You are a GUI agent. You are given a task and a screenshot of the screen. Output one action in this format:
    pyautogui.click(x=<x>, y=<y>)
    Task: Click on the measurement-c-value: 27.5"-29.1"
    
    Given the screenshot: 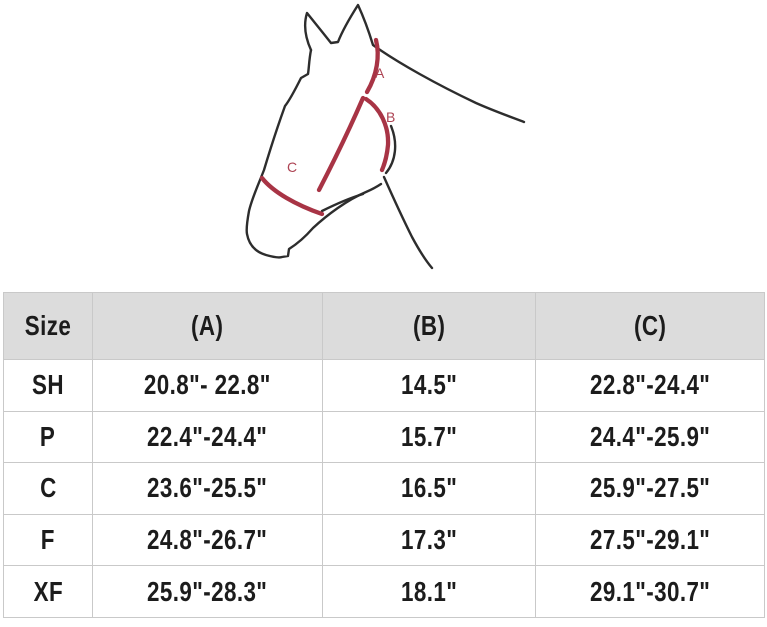 What is the action you would take?
    pyautogui.click(x=650, y=540)
    